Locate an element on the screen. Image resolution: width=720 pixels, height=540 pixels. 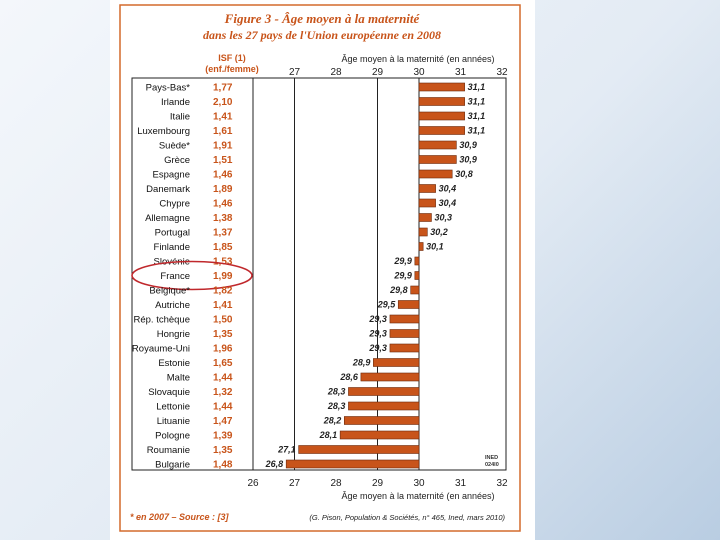
bottom-tick-label: 32 is located at coordinates (502, 483).